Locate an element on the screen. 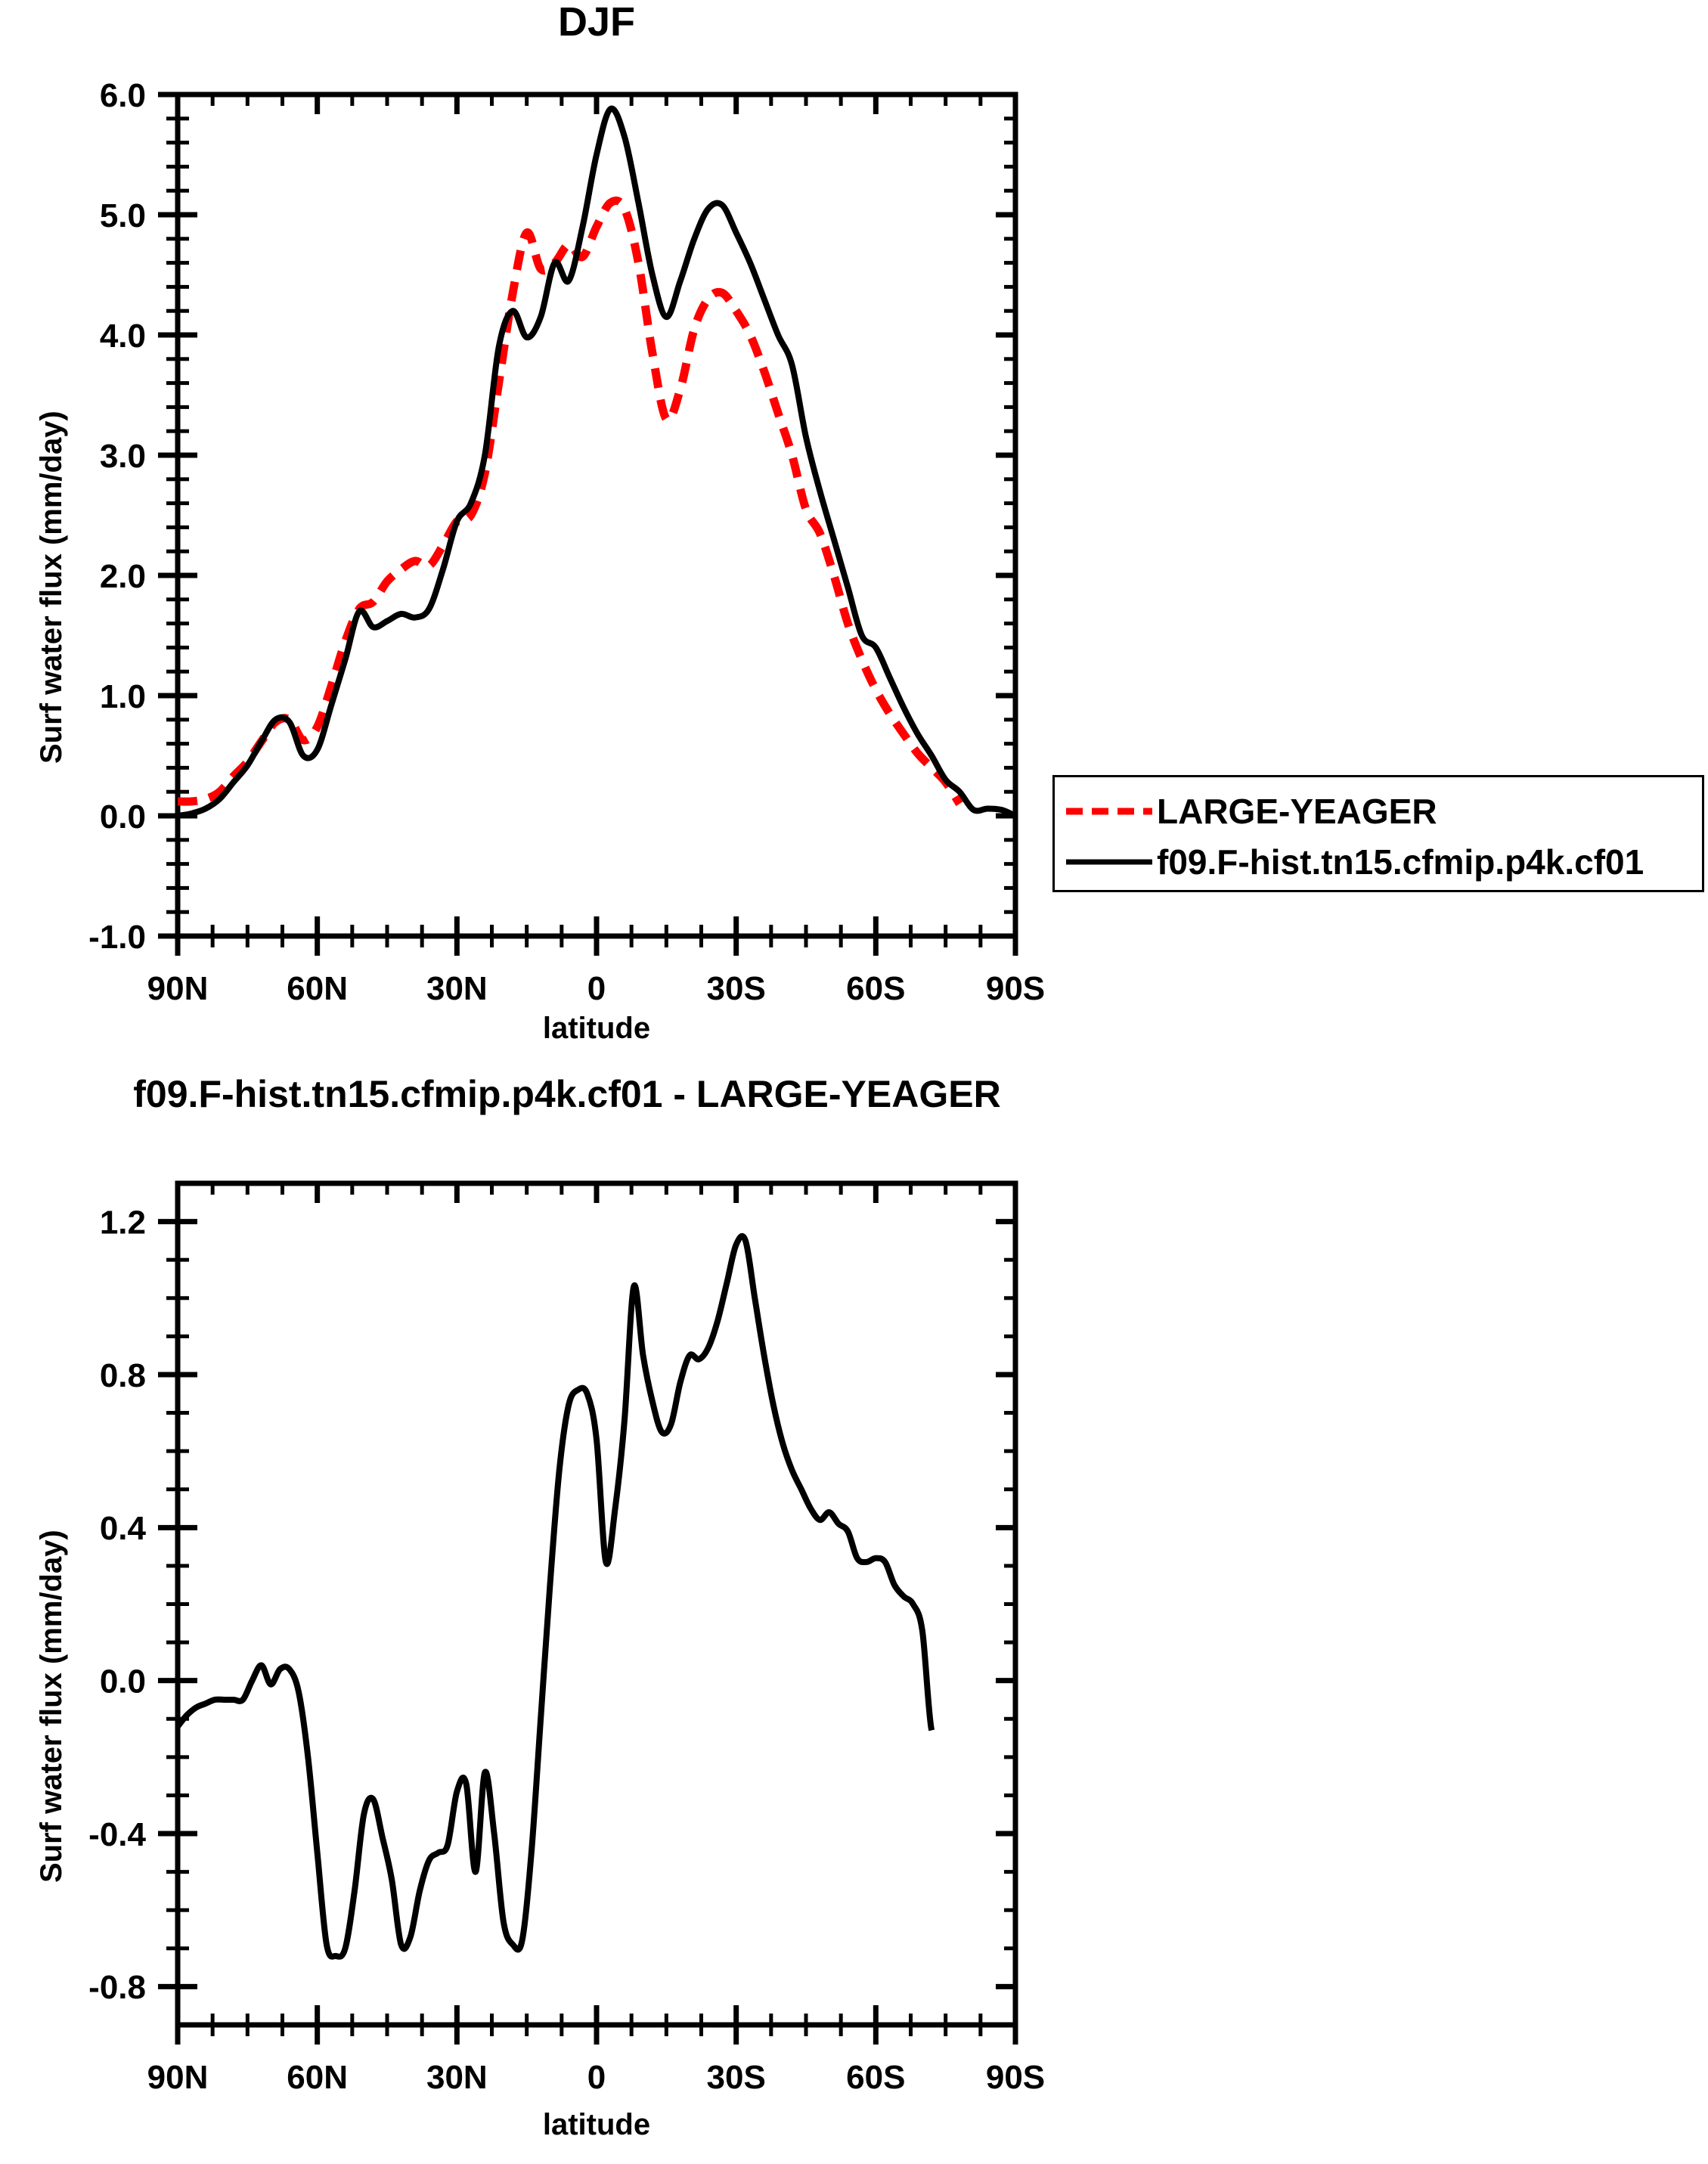 Image resolution: width=1708 pixels, height=2164 pixels. y-tick-label: 3.0 is located at coordinates (123, 456).